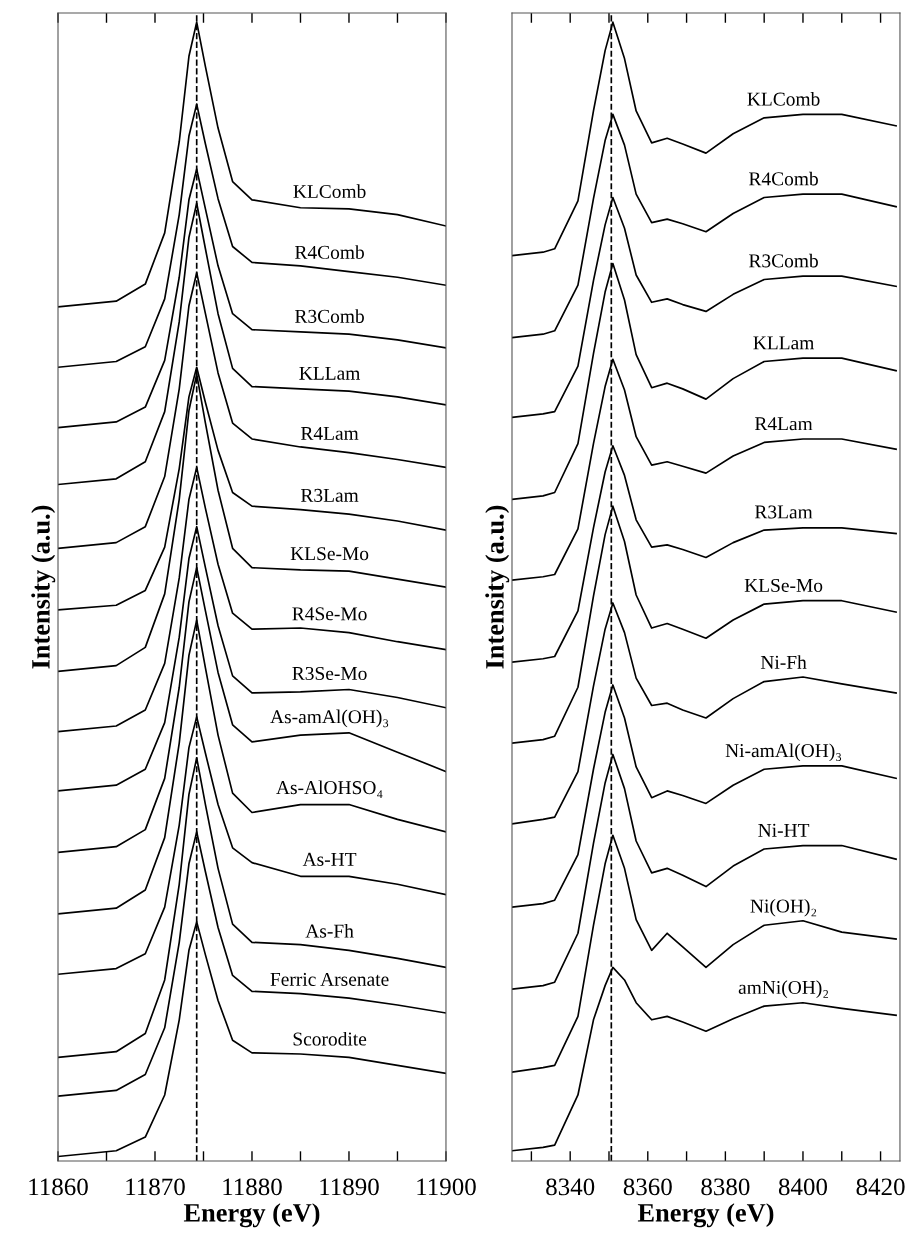  What do you see at coordinates (783, 662) in the screenshot?
I see `series-label: Ni-Fh` at bounding box center [783, 662].